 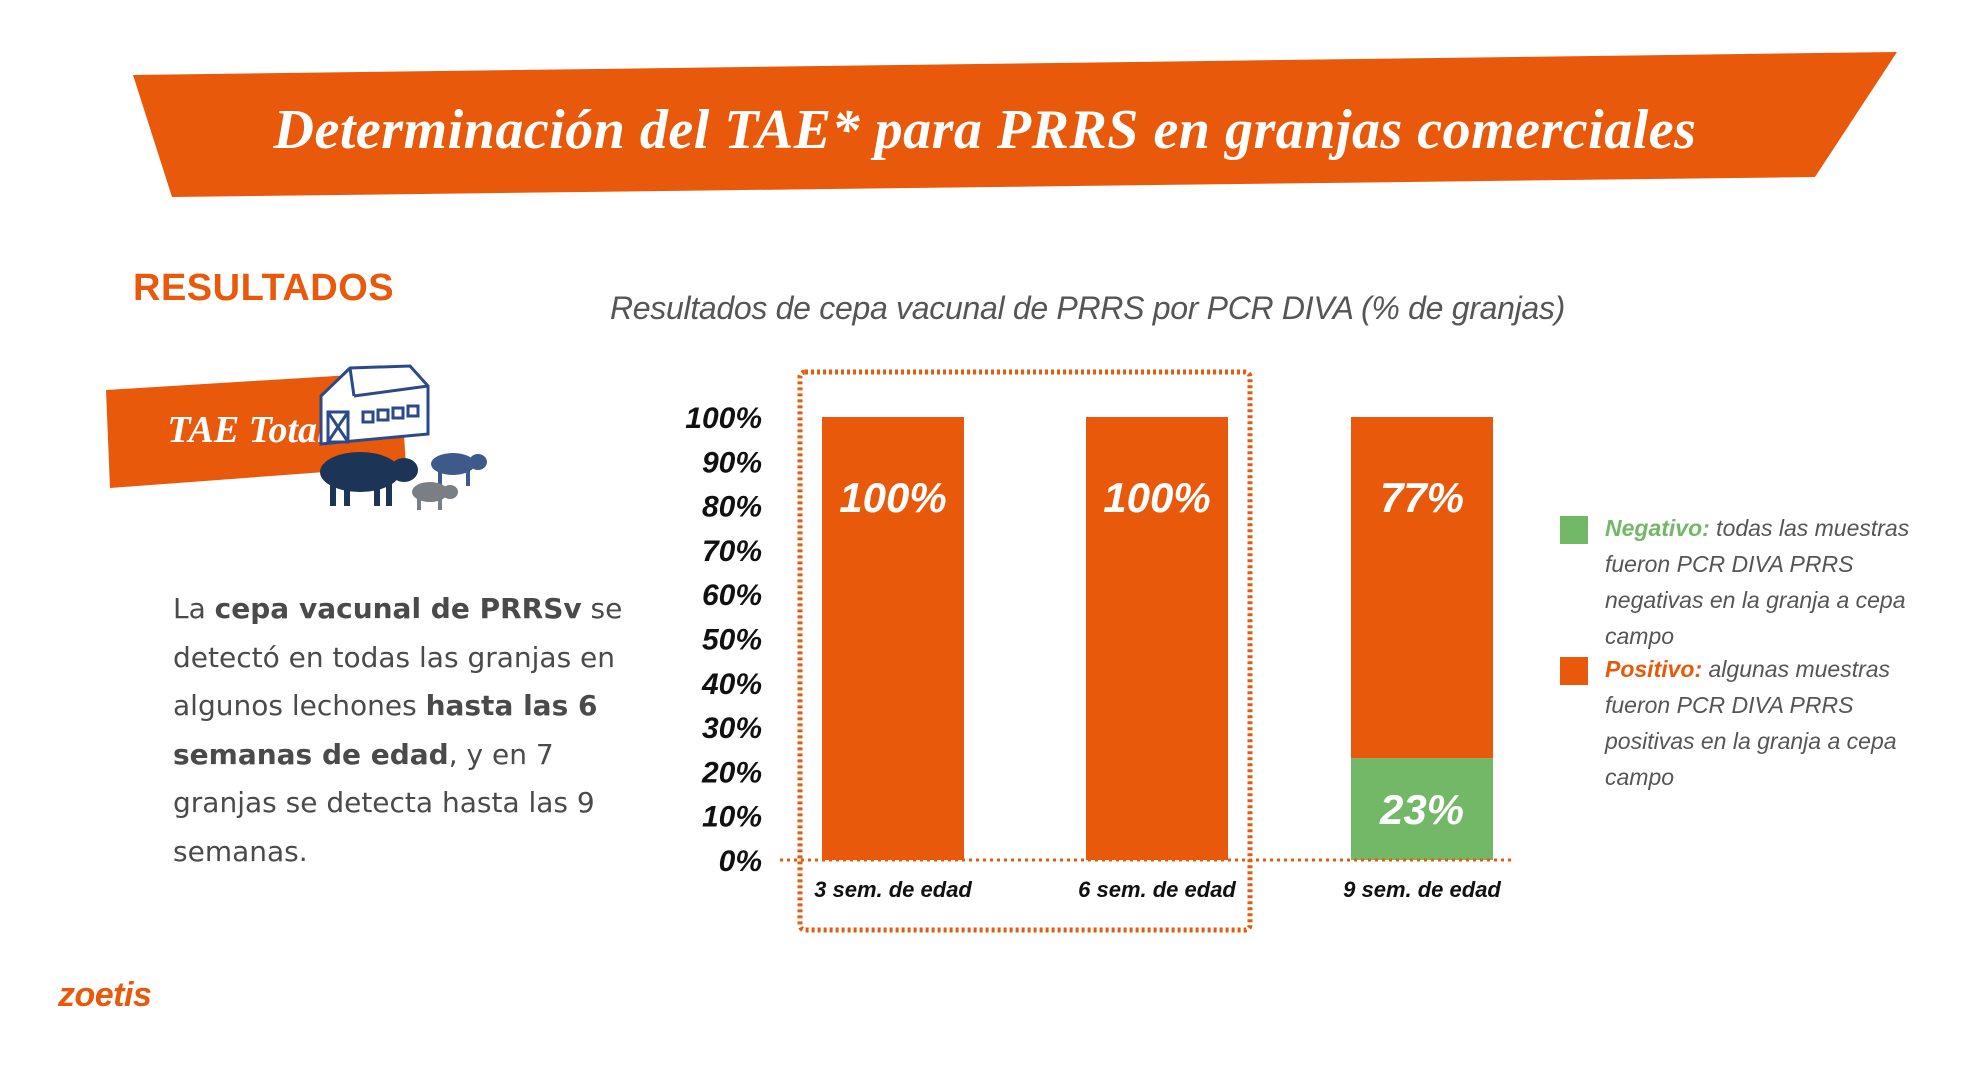 What do you see at coordinates (732, 817) in the screenshot?
I see `y-tick-label: 10%` at bounding box center [732, 817].